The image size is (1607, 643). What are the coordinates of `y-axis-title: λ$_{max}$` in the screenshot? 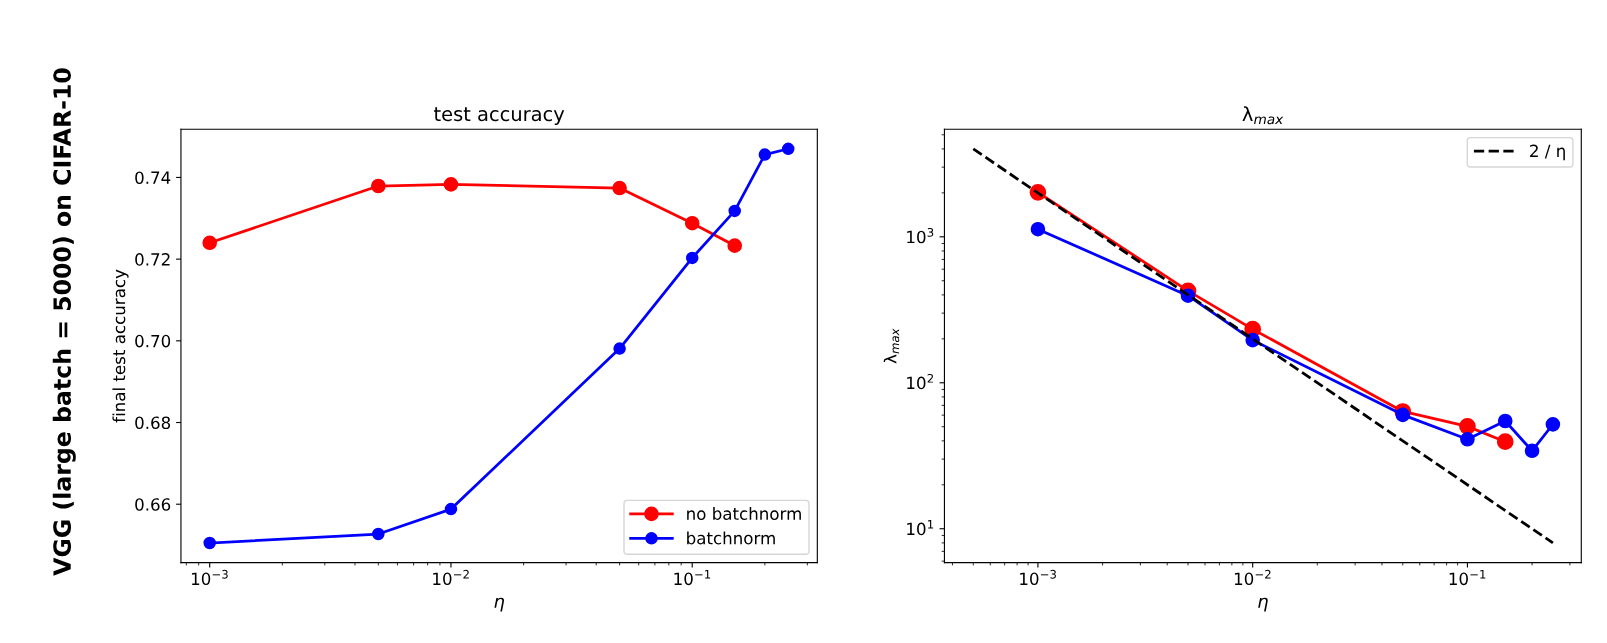 It's located at (891, 346).